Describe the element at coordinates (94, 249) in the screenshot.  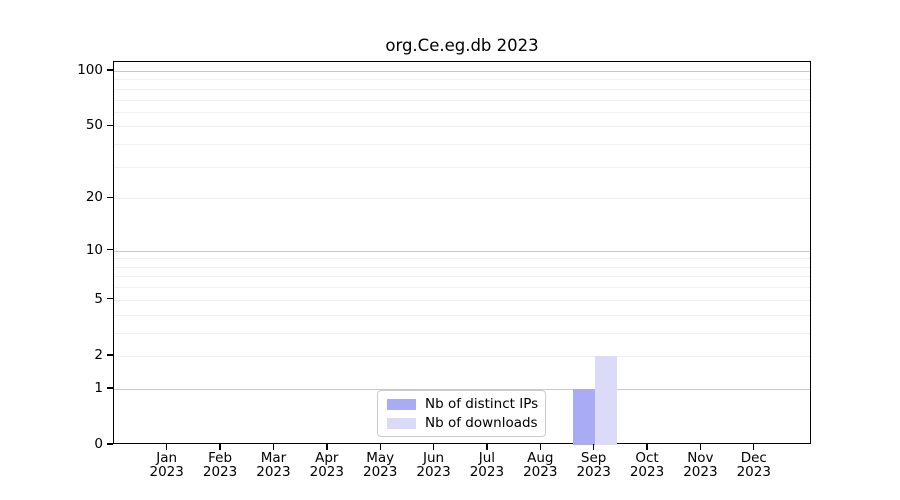
I see `y-tick-label: 10` at that location.